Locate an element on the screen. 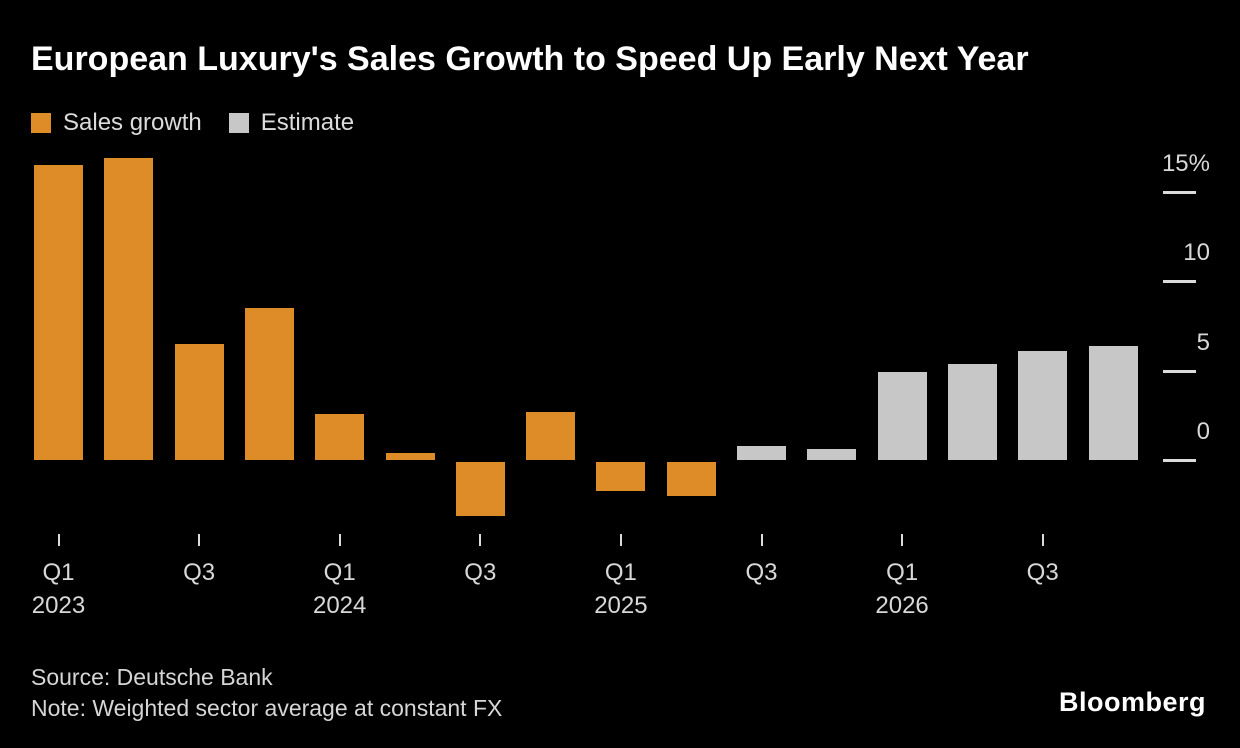 This screenshot has width=1240, height=748. bar-q4-2024 is located at coordinates (551, 435).